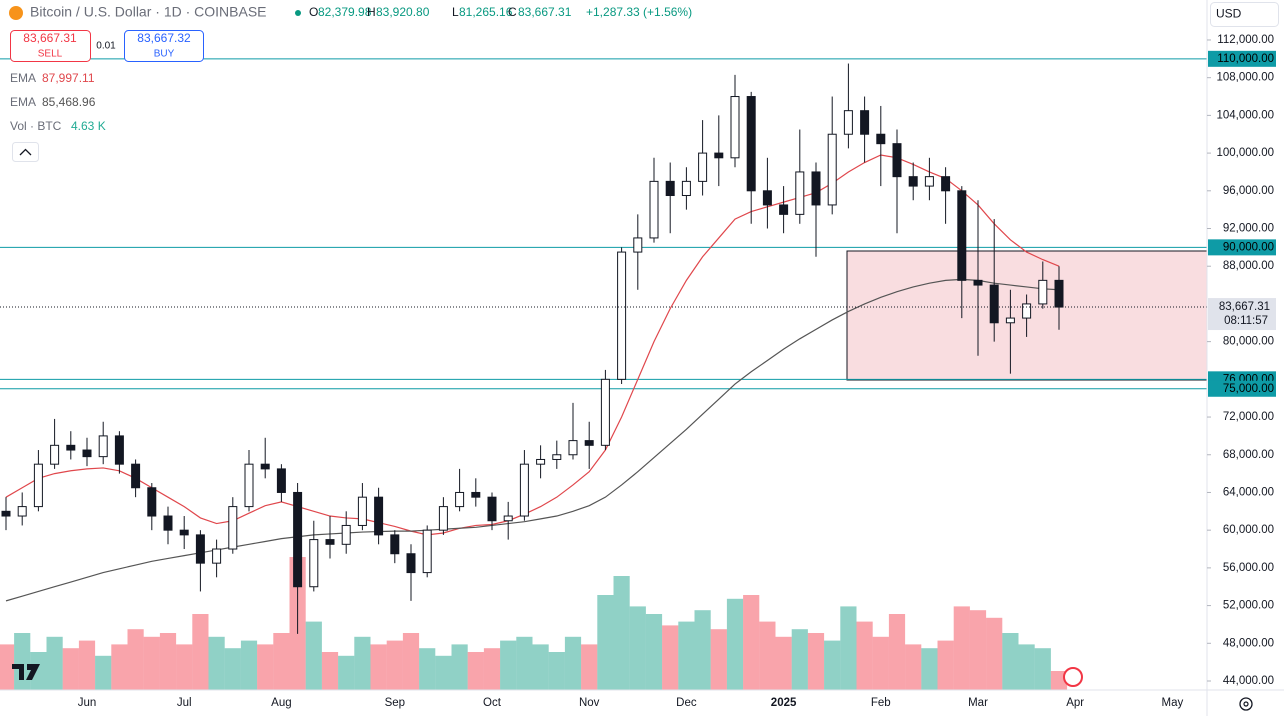  I want to click on currency-button, so click(1244, 14).